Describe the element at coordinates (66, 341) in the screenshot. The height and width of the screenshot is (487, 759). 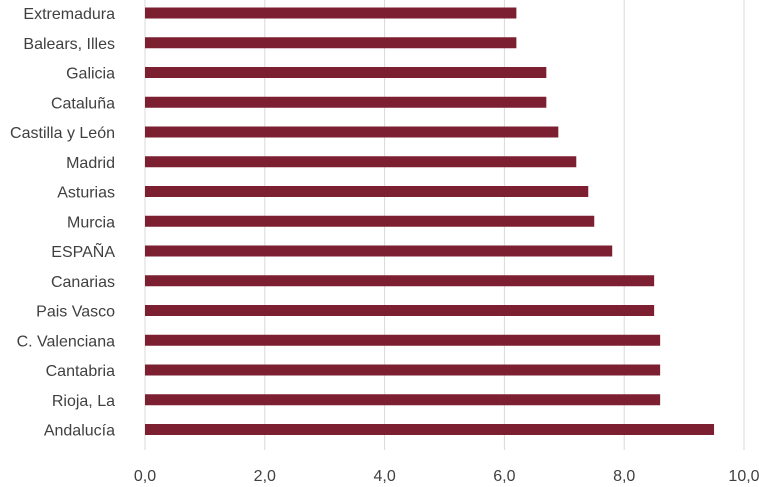
I see `category-label: C. Valenciana` at that location.